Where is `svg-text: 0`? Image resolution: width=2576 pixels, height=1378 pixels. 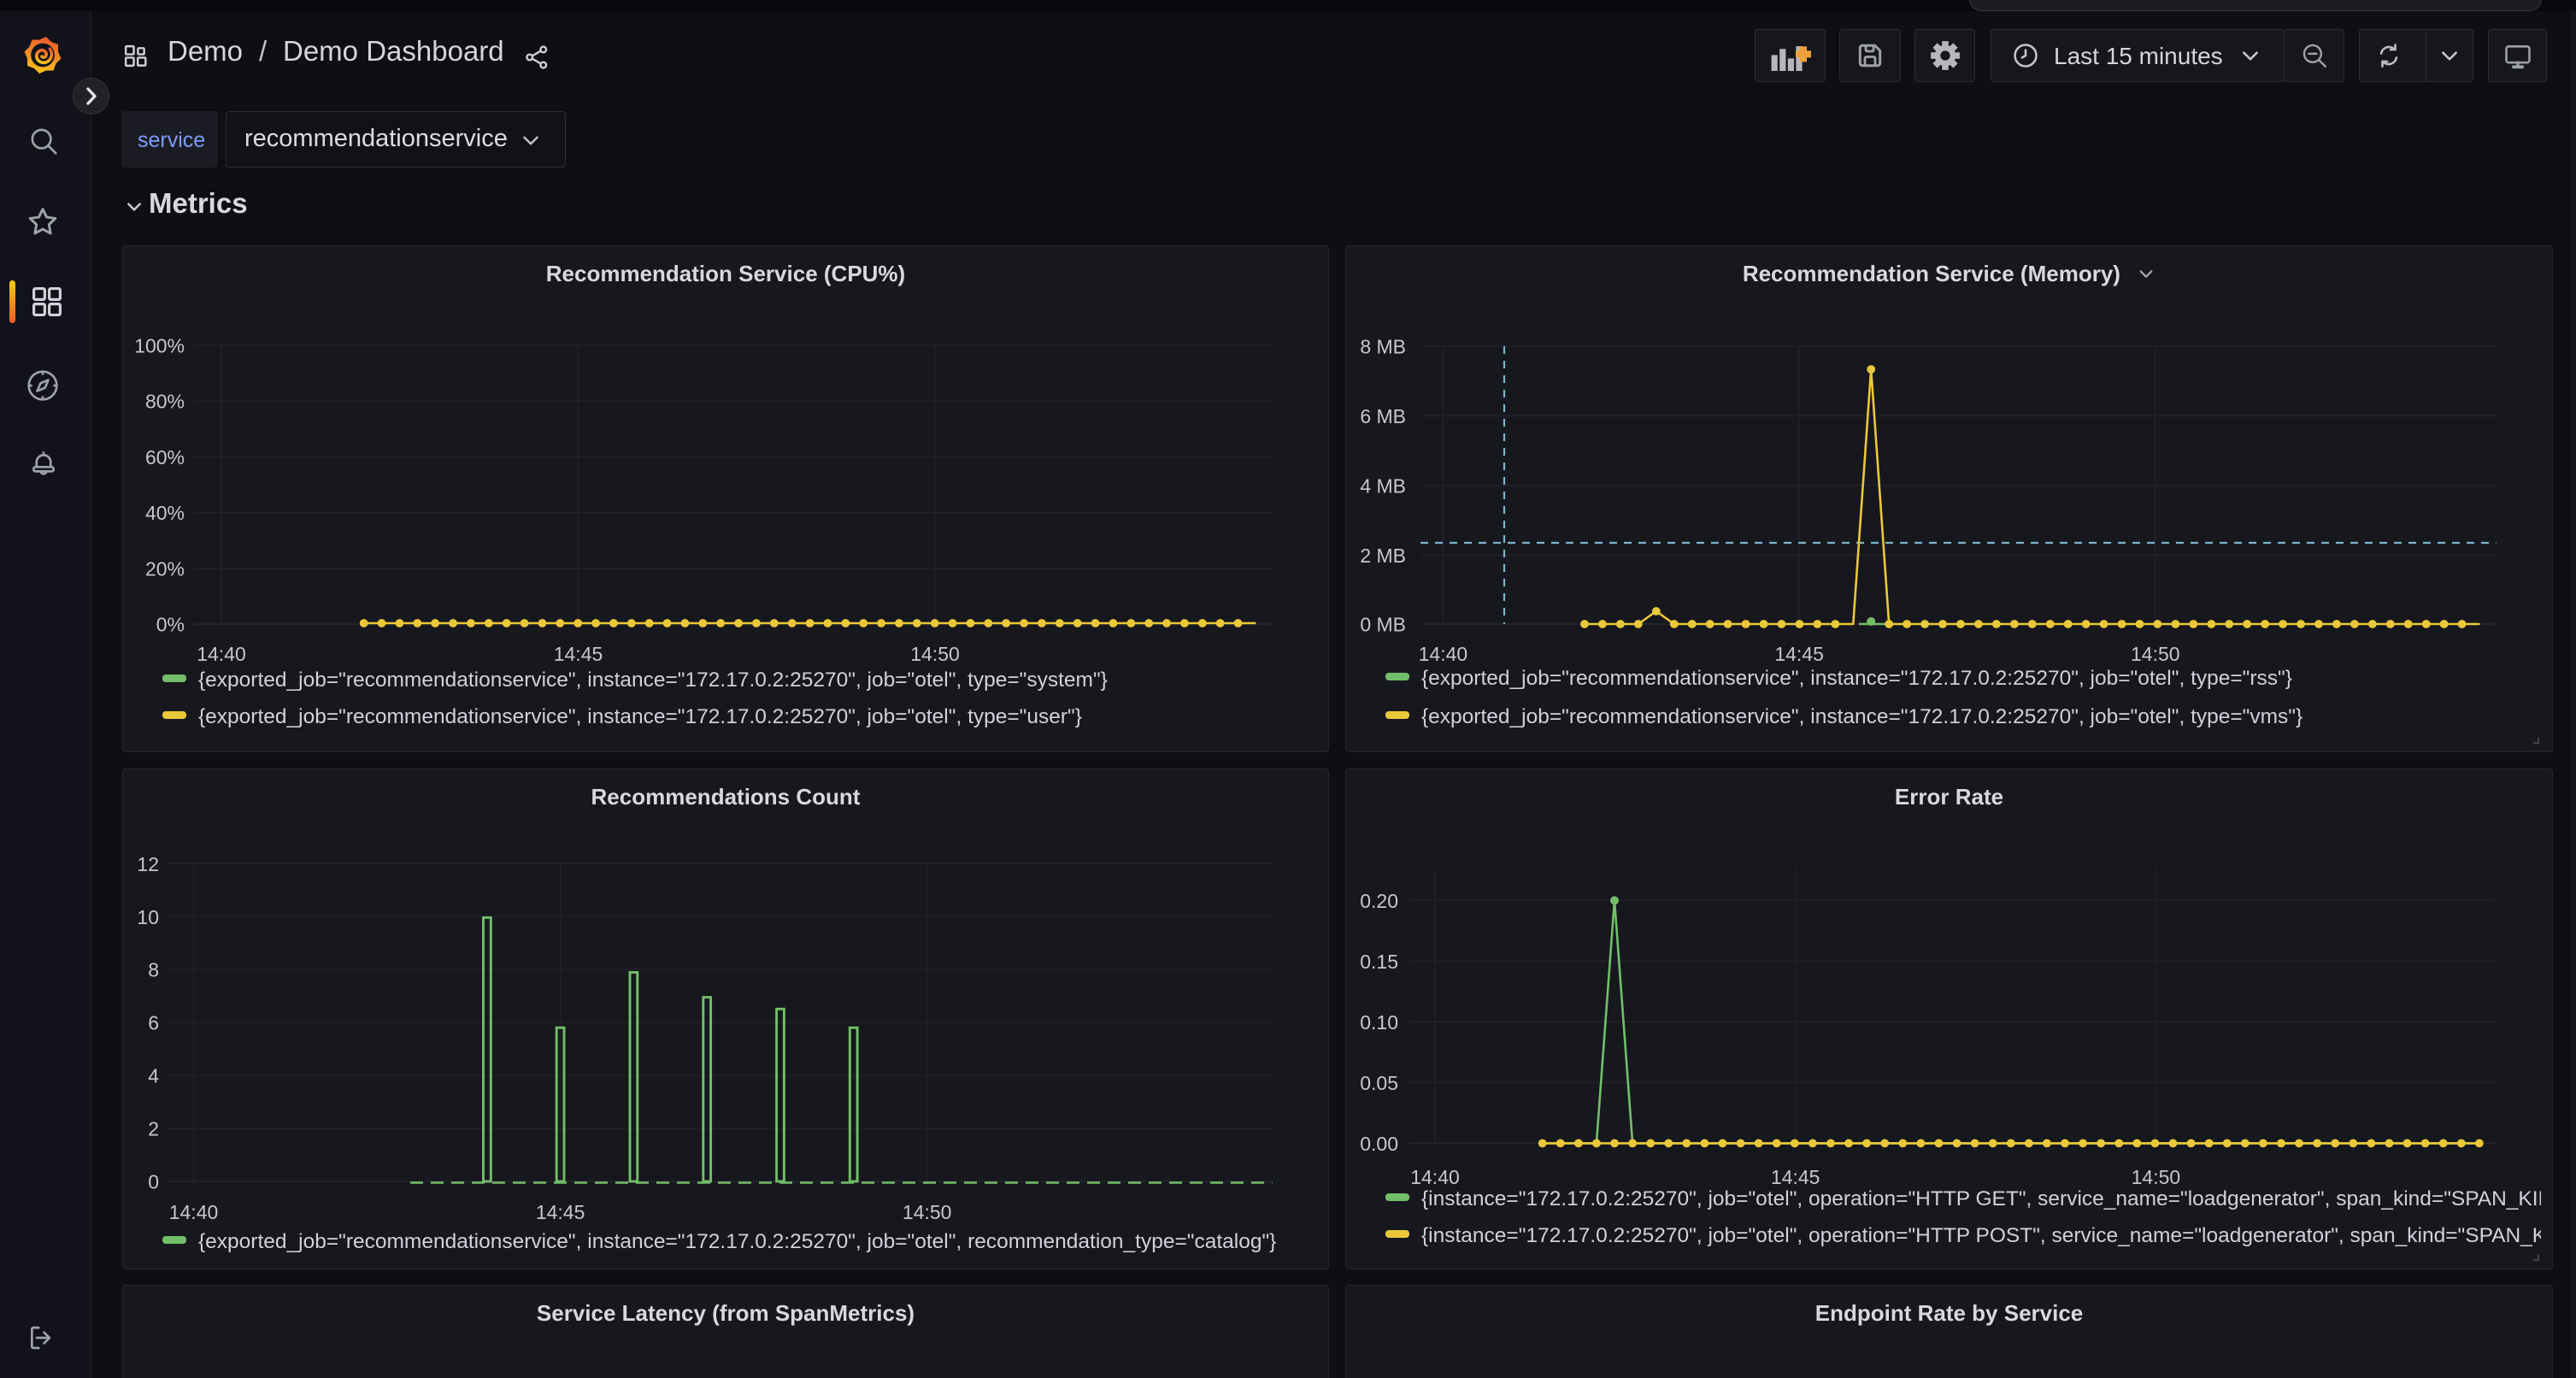 svg-text: 0 is located at coordinates (153, 1182).